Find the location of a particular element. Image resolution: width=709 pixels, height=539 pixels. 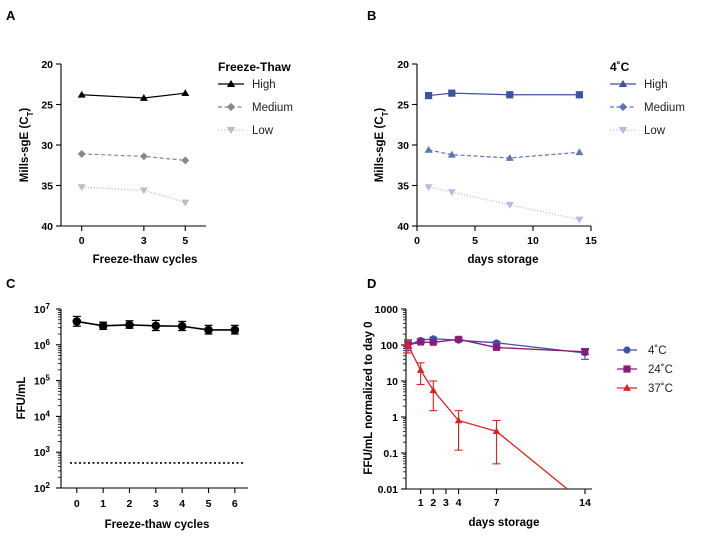

a-y-tick-label: 20 is located at coordinates (47, 65).